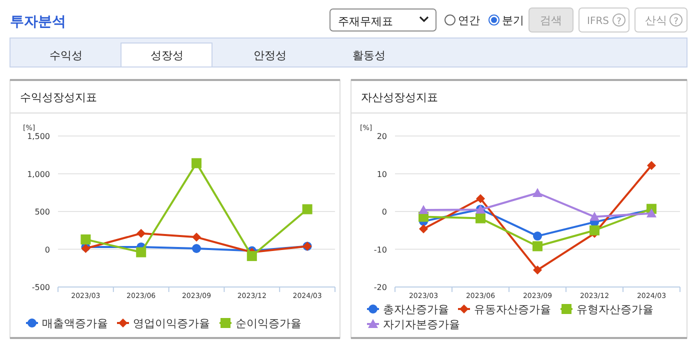 The width and height of the screenshot is (697, 342). Describe the element at coordinates (171, 323) in the screenshot. I see `legend-label: 영업이익증가율` at that location.